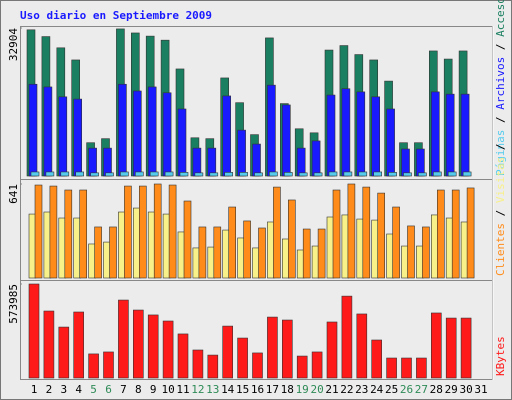 The image size is (512, 400). What do you see at coordinates (153, 389) in the screenshot?
I see `x-tick-label: 9` at bounding box center [153, 389].